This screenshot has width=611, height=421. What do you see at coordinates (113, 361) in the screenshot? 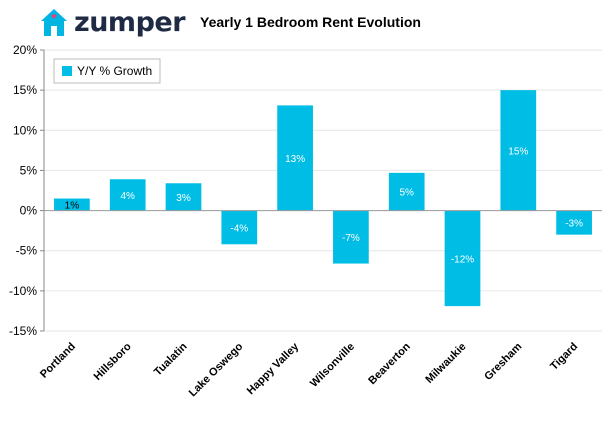
I see `x-tick-label: Hillsboro` at bounding box center [113, 361].